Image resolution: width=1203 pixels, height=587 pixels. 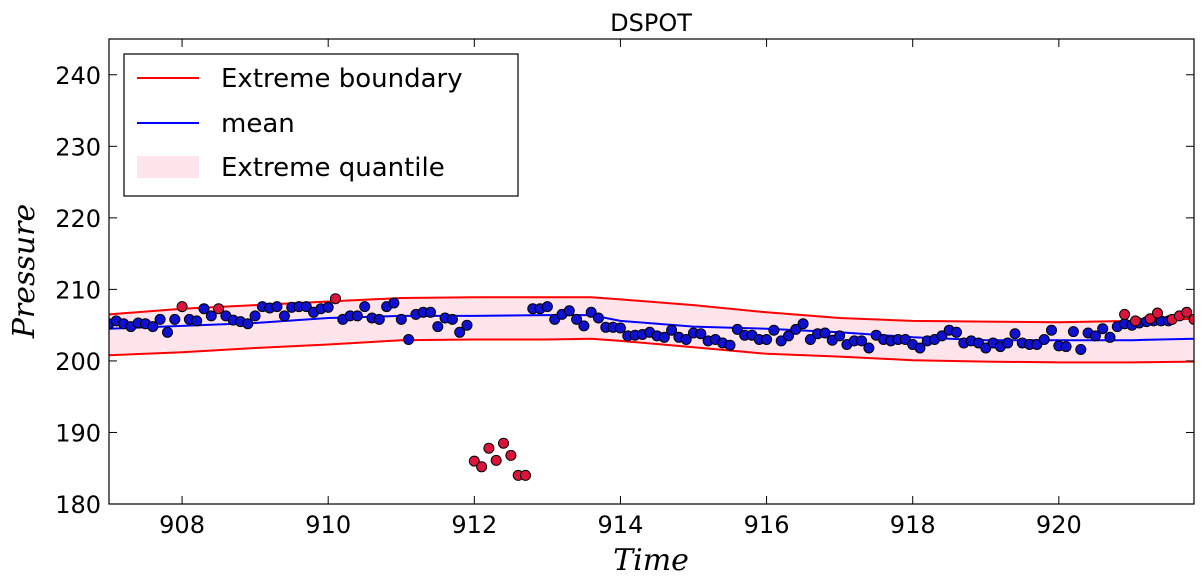 What do you see at coordinates (651, 560) in the screenshot?
I see `x-axis-label: Time` at bounding box center [651, 560].